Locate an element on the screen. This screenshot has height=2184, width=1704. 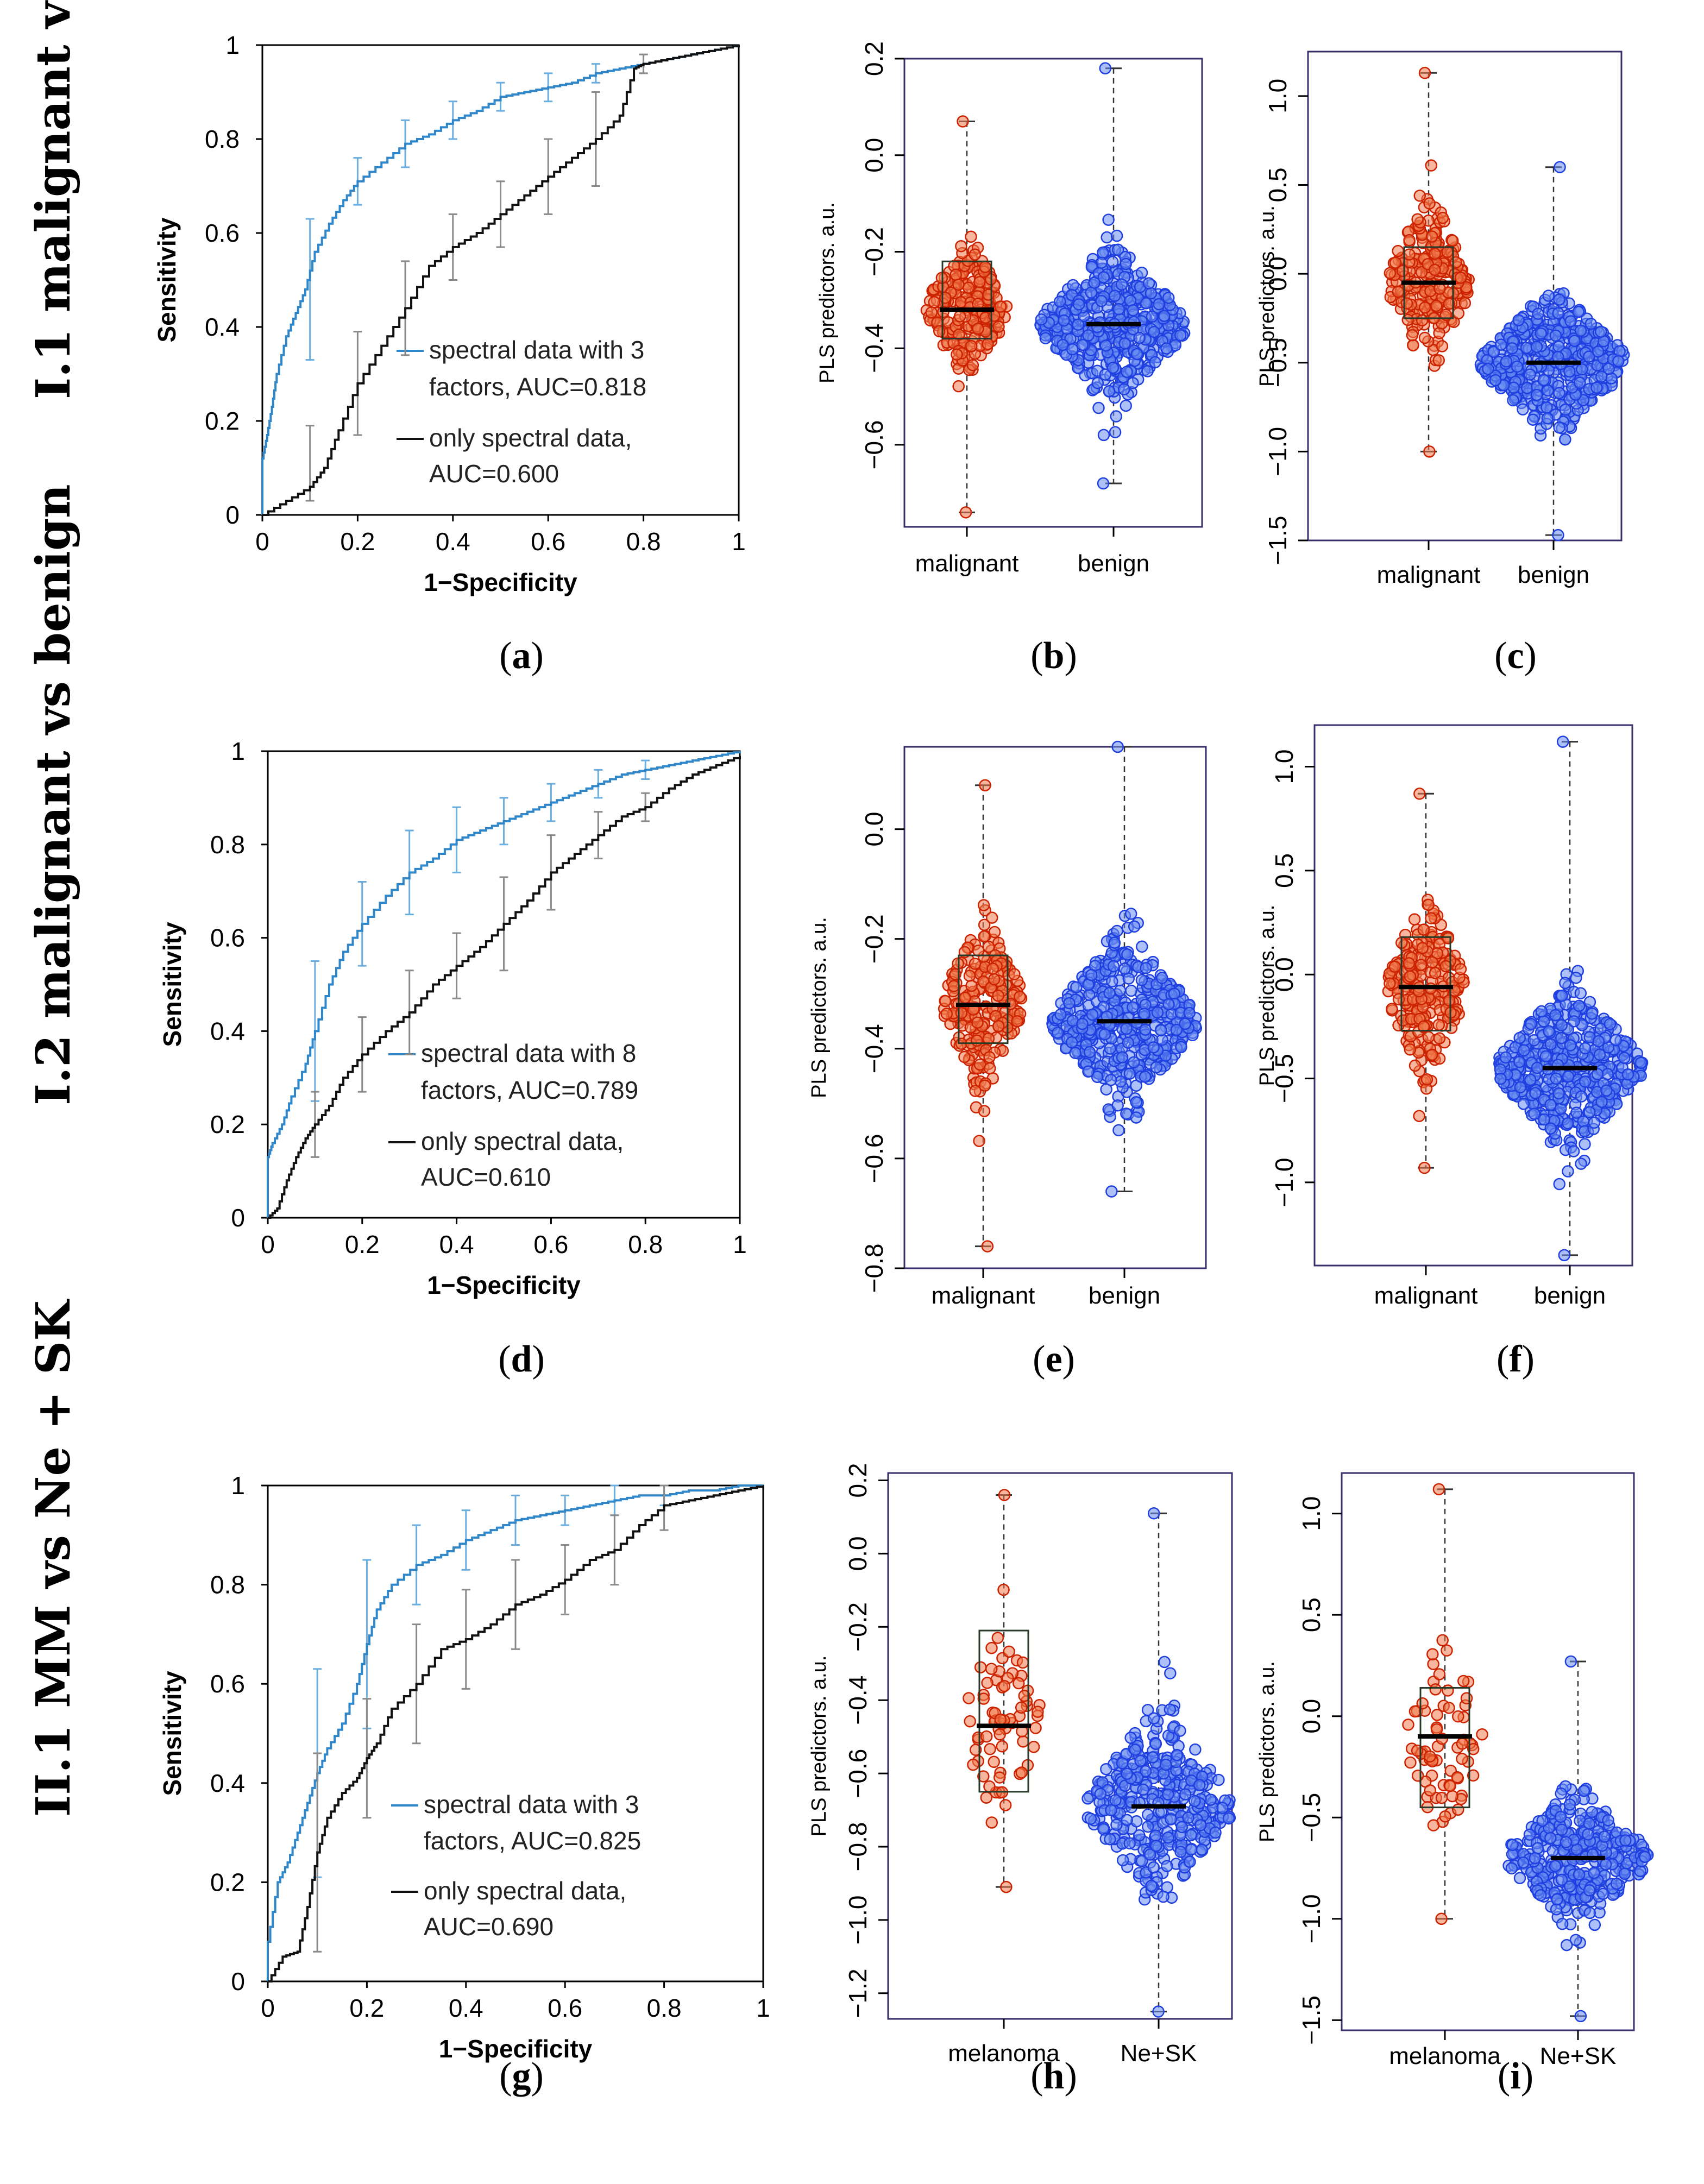
y-tick-label: −0.2 is located at coordinates (858, 1627).